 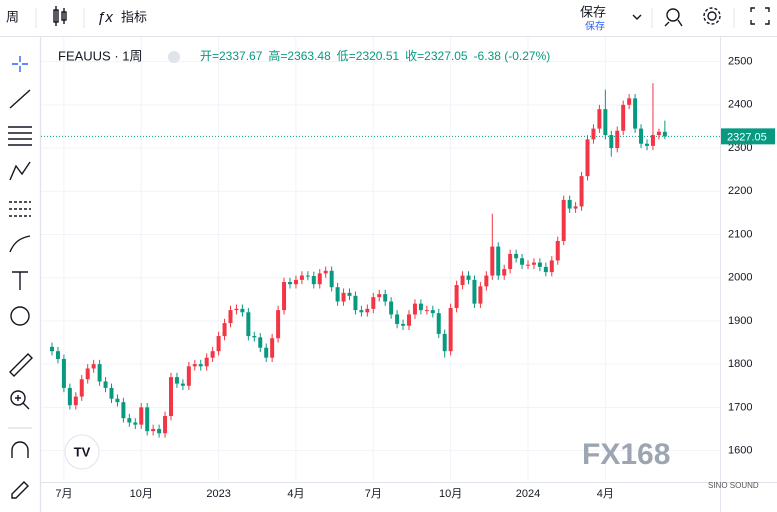 What do you see at coordinates (450, 494) in the screenshot?
I see `x-tick-label: 10月` at bounding box center [450, 494].